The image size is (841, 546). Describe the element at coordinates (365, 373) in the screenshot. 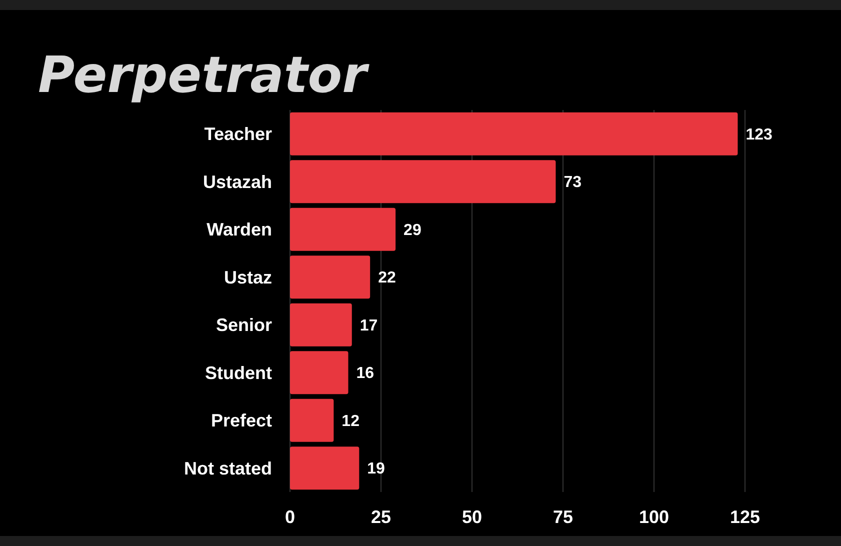

I see `data-label: 16` at that location.